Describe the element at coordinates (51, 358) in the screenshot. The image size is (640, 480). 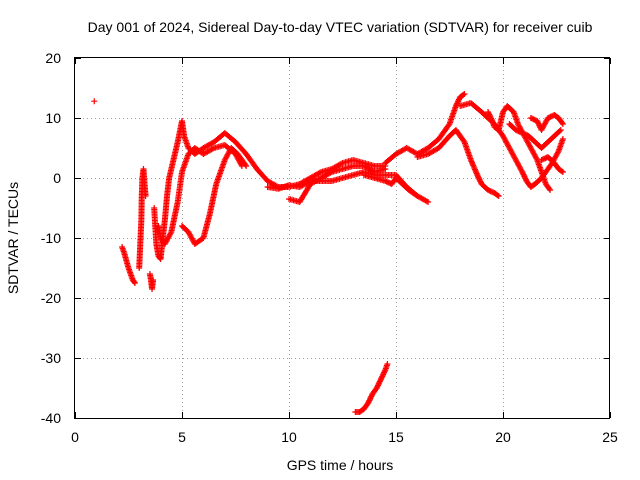
I see `y-tick-label: -30` at that location.